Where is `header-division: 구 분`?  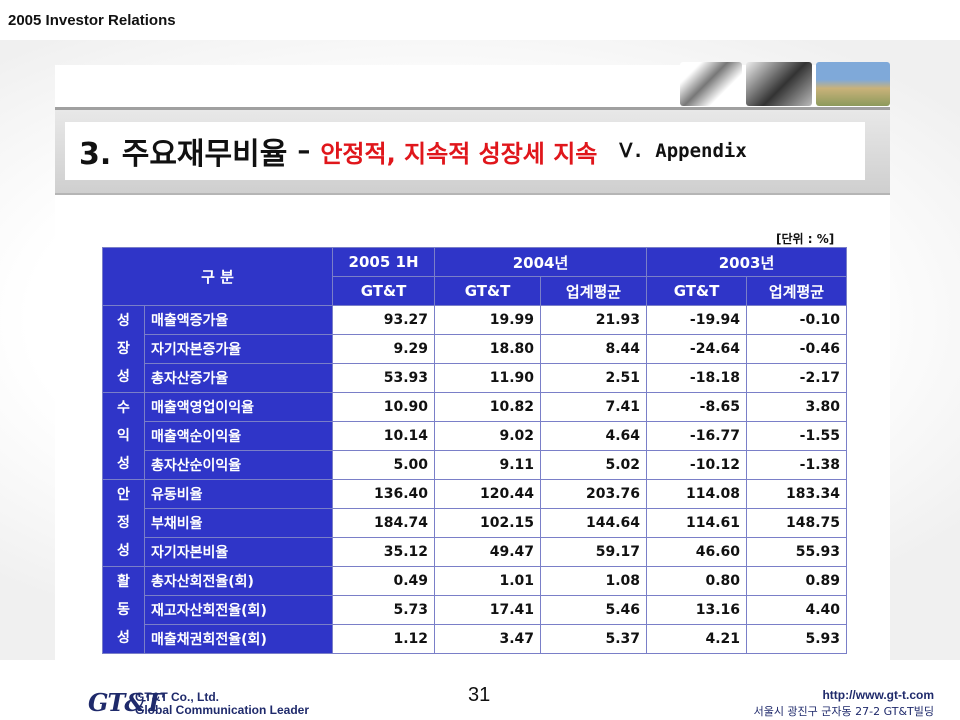 header-division: 구 분 is located at coordinates (217, 276).